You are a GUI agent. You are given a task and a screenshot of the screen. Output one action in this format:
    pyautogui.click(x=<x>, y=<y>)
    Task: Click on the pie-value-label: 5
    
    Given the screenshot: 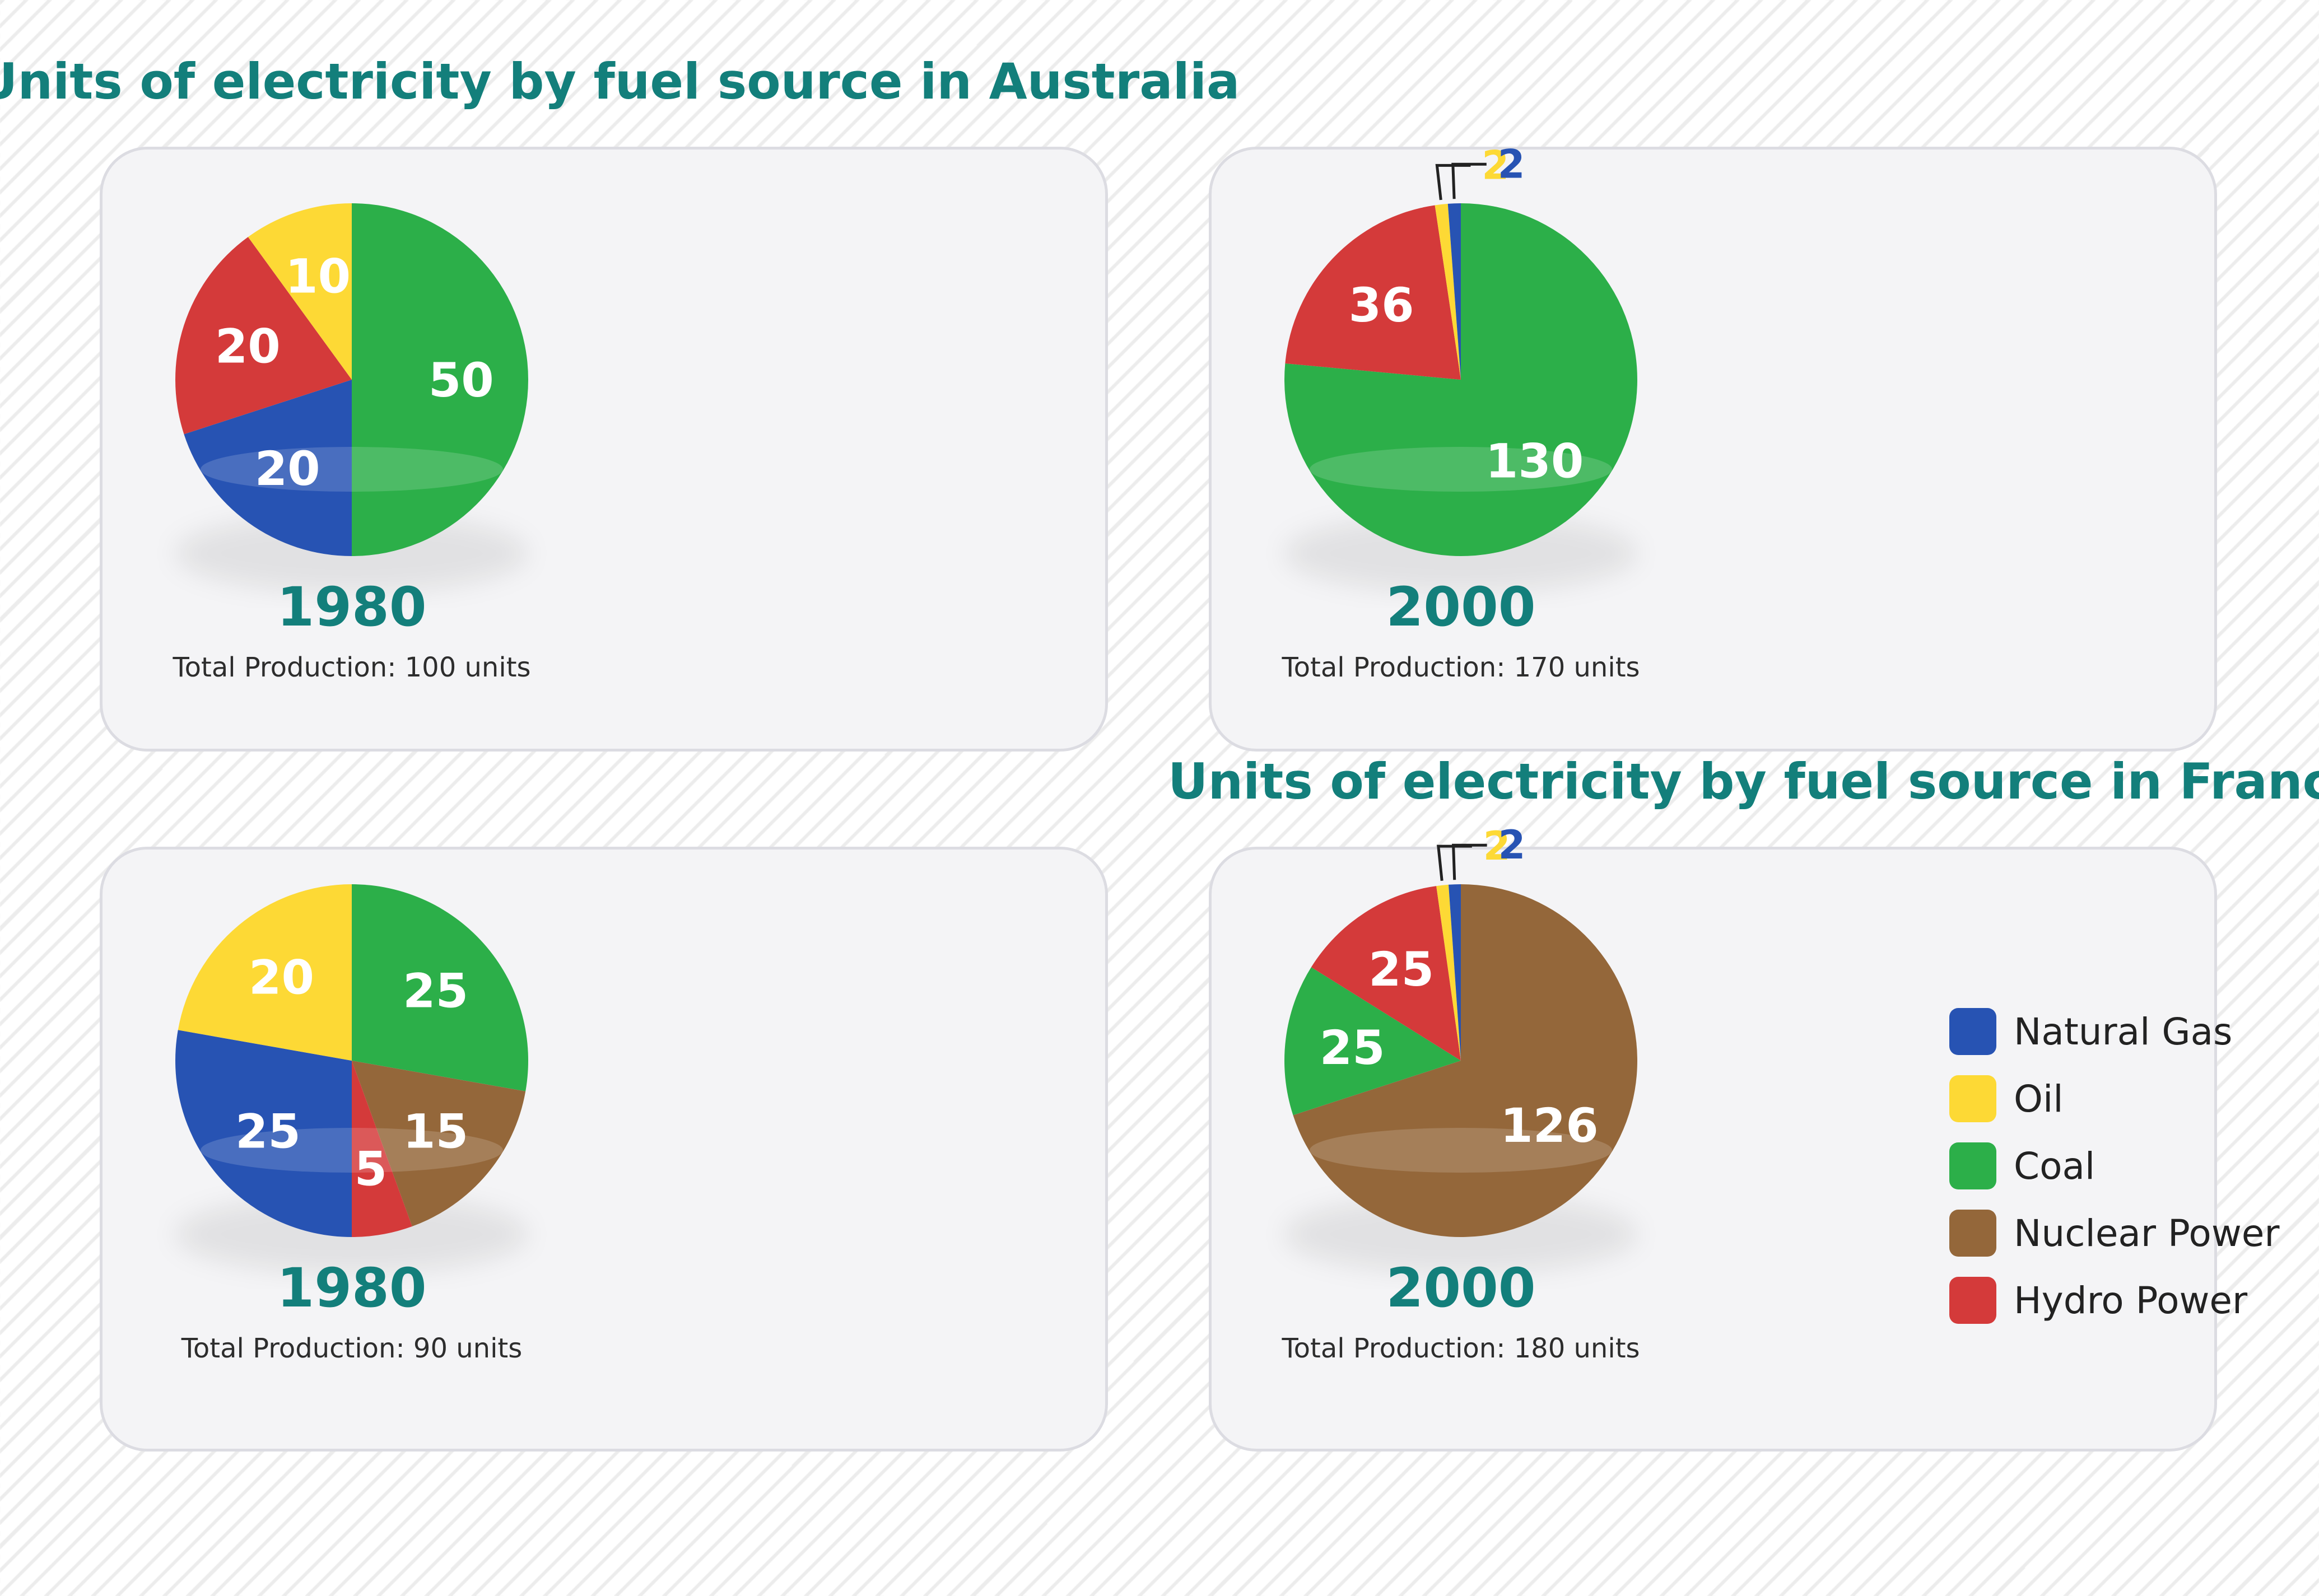 What is the action you would take?
    pyautogui.click(x=371, y=1169)
    